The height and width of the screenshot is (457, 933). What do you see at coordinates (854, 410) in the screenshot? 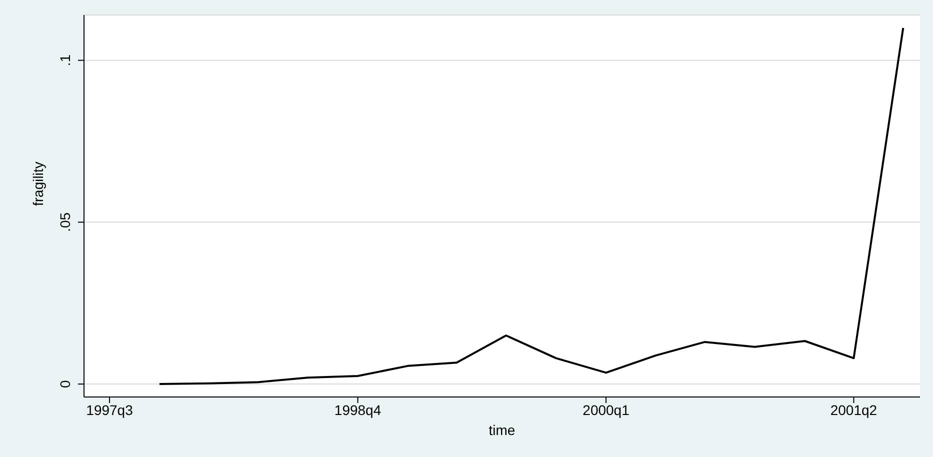
I see `x-tick-label: 2001q2` at bounding box center [854, 410].